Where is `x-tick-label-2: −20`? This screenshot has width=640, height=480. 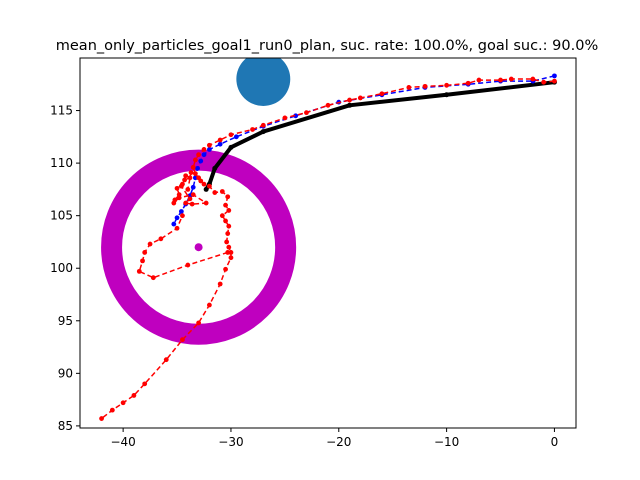 x-tick-label-2: −20 is located at coordinates (338, 442).